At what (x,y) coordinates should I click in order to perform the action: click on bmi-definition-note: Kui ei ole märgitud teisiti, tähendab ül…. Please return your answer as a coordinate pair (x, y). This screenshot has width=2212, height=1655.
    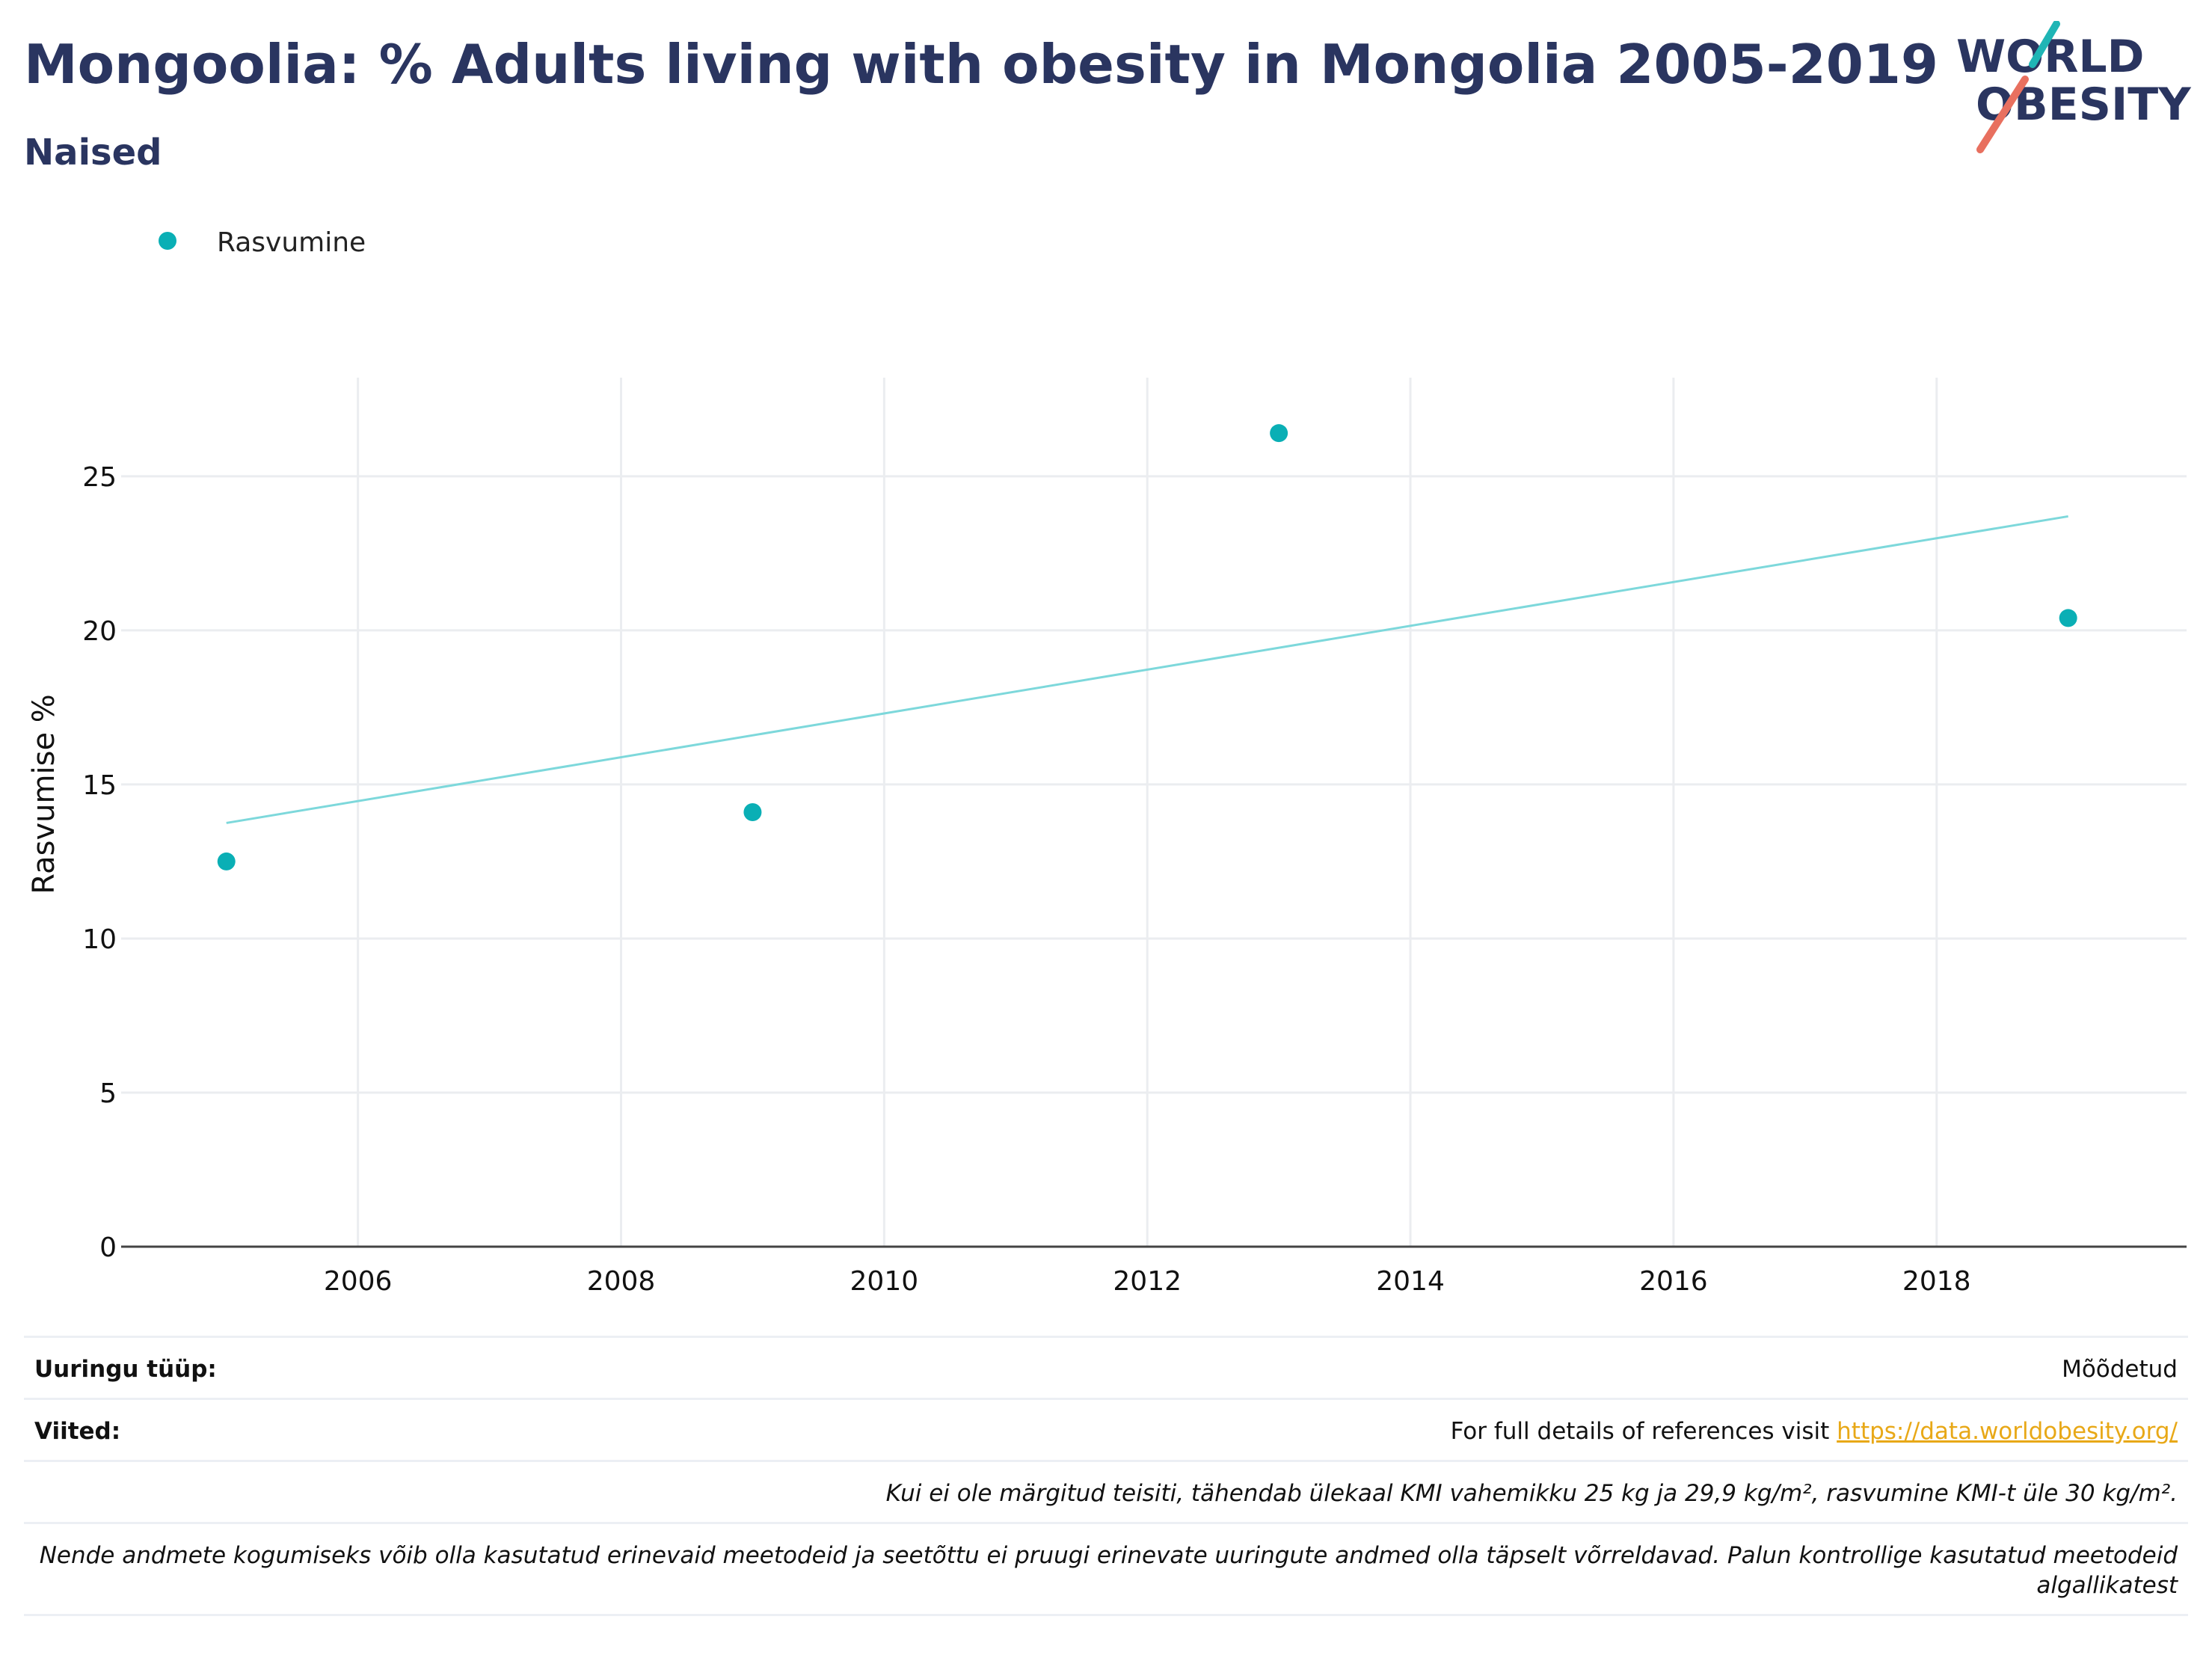
    Looking at the image, I should click on (1531, 1493).